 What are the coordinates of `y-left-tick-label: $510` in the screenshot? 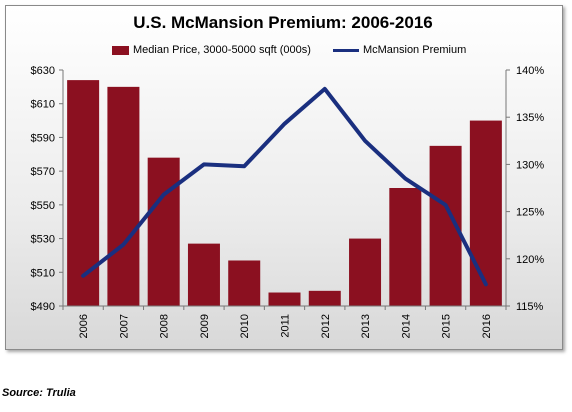 It's located at (43, 273).